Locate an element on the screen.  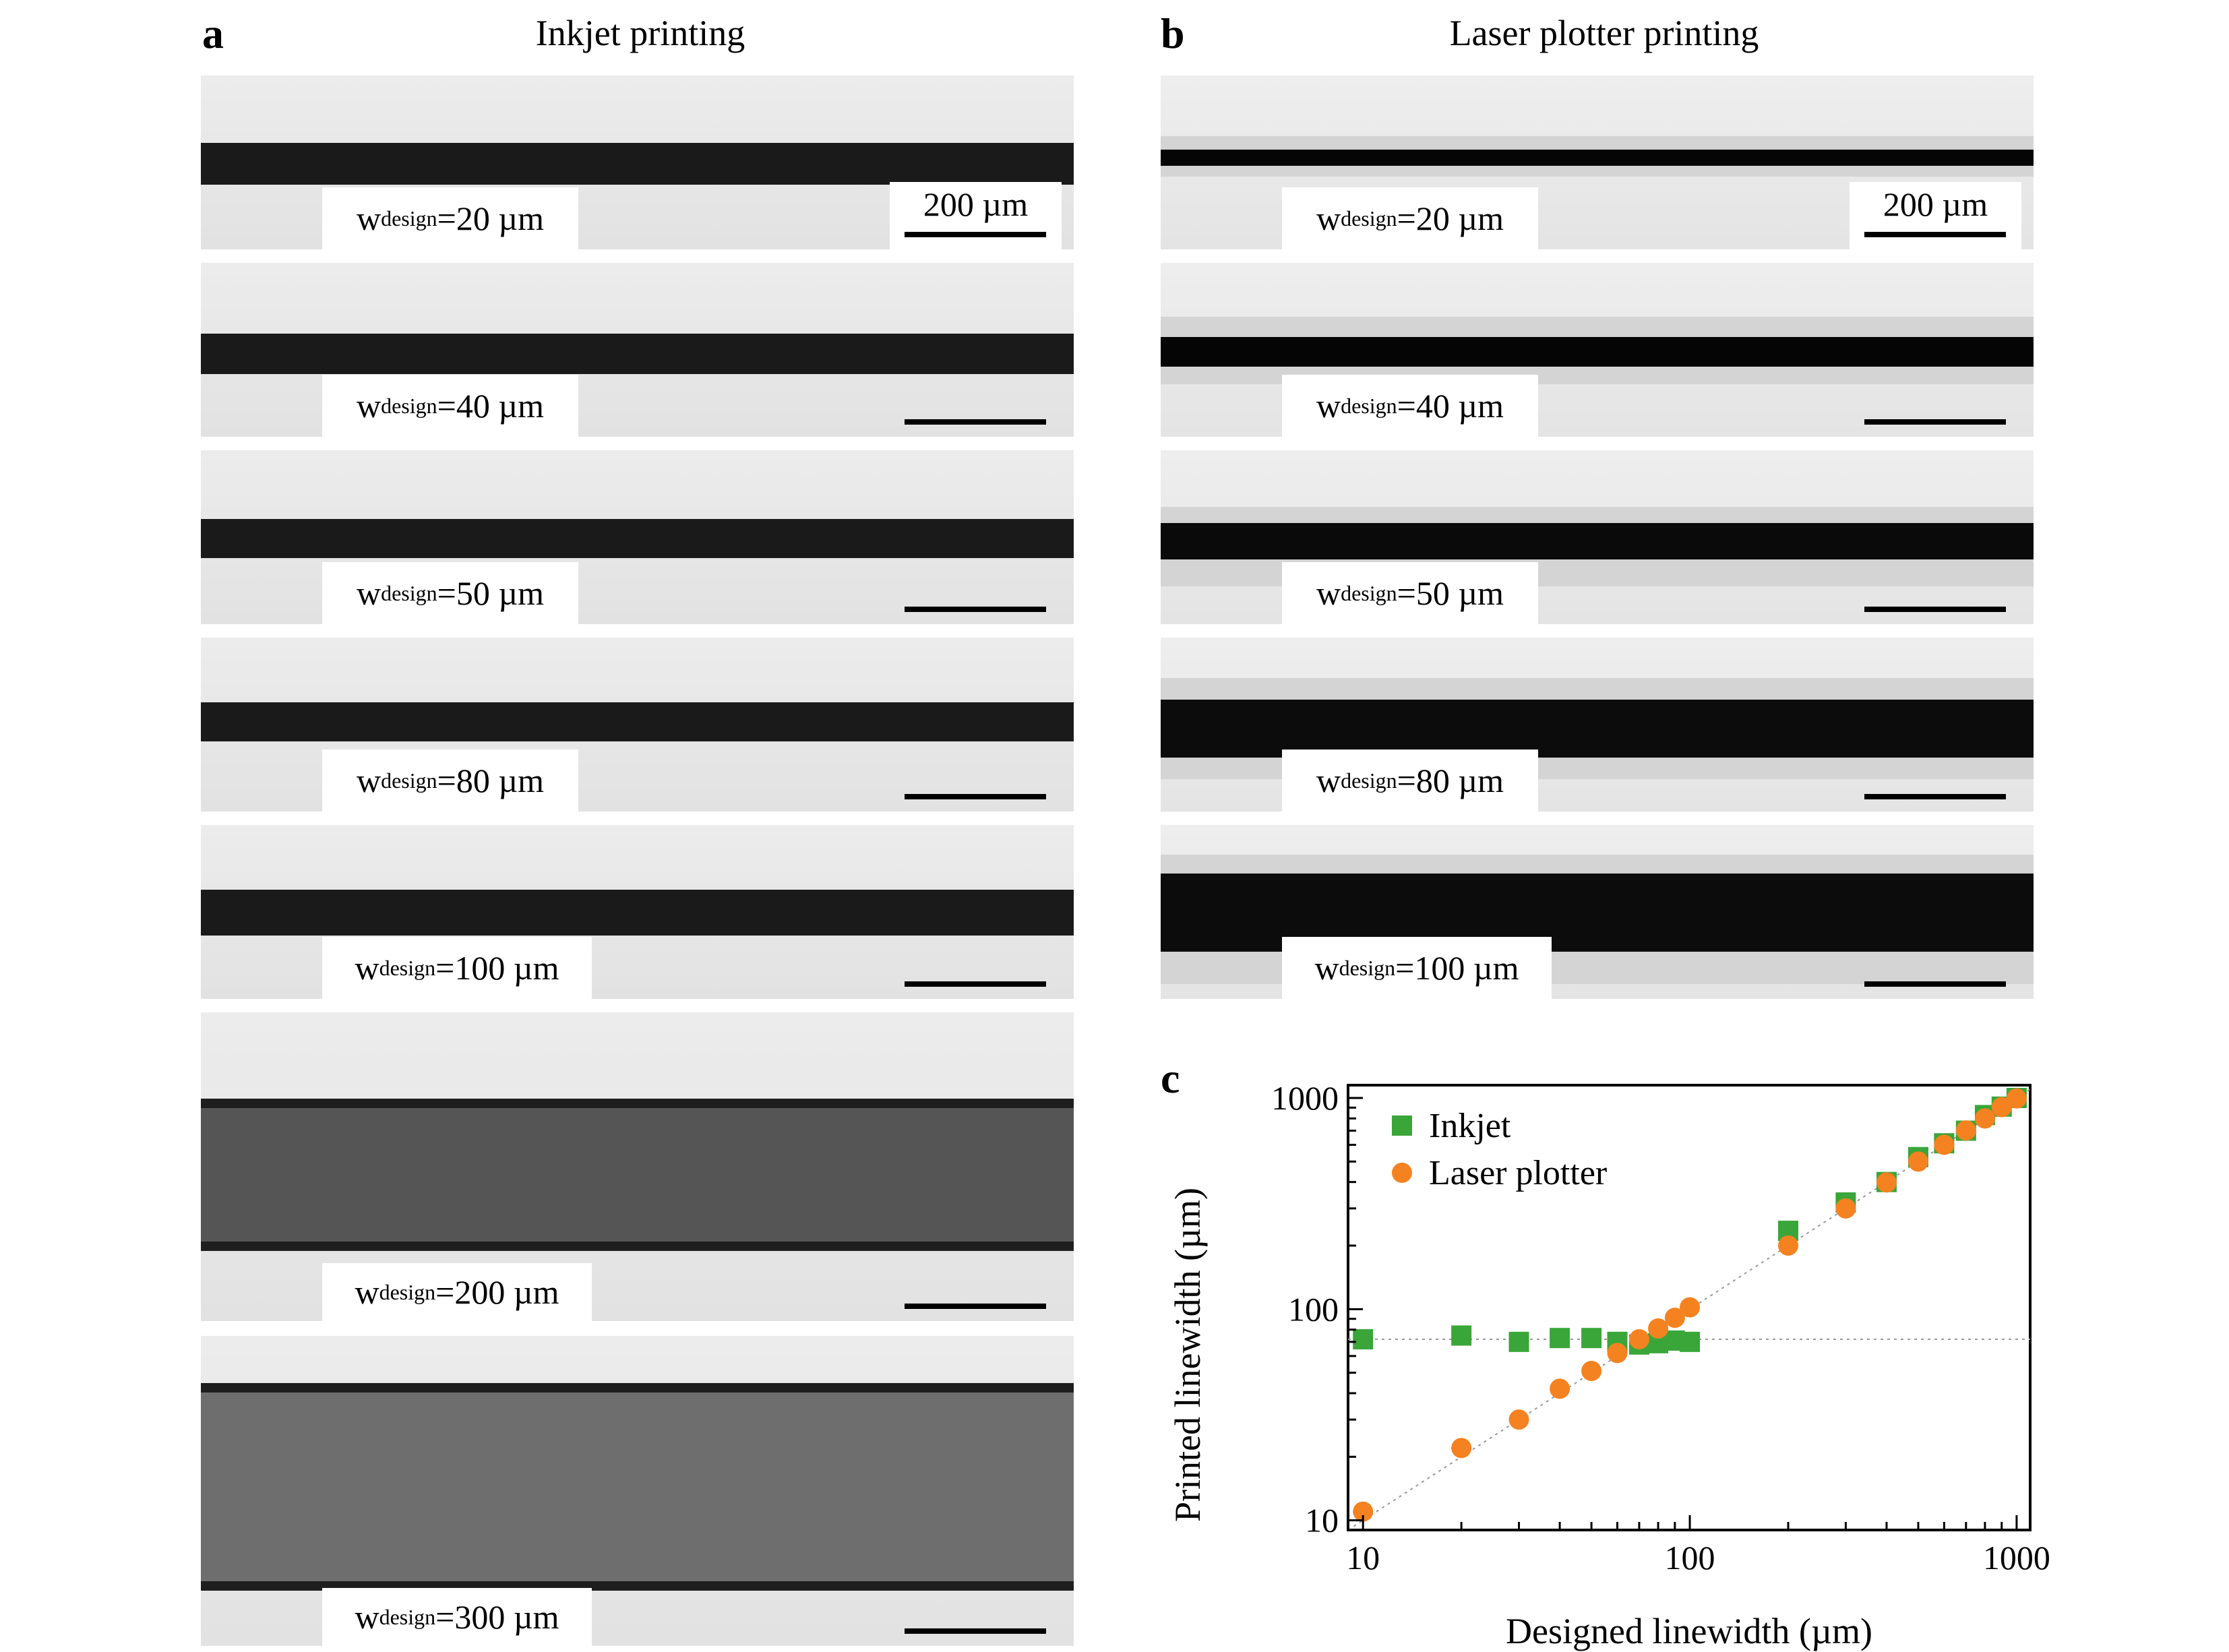
y-tick-label: 10 is located at coordinates (1322, 1521).